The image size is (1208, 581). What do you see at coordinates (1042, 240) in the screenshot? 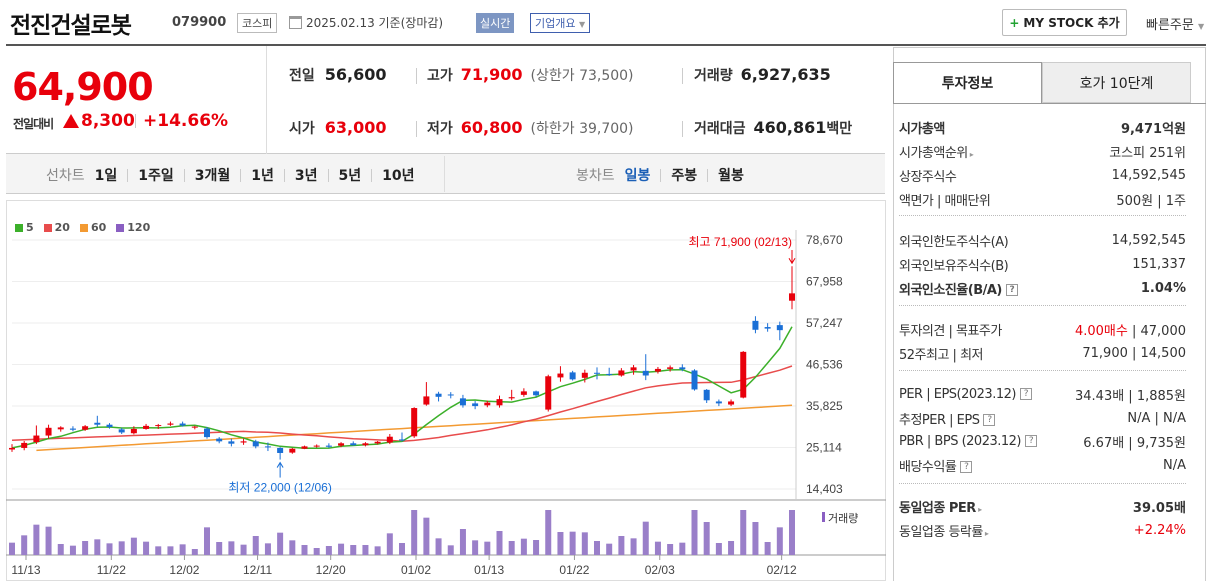
I see `info-row: 외국인한도주식수(A) 14,592,545` at bounding box center [1042, 240].